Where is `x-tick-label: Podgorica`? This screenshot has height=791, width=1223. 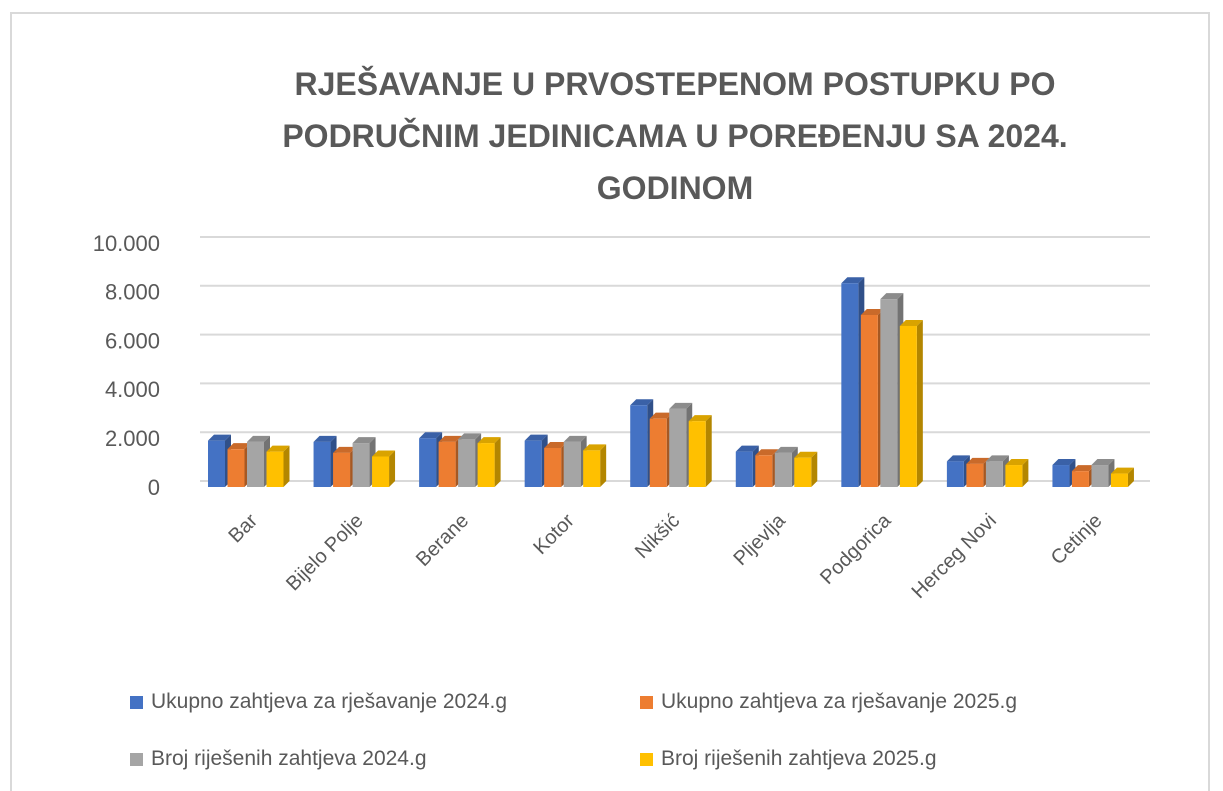 x-tick-label: Podgorica is located at coordinates (856, 549).